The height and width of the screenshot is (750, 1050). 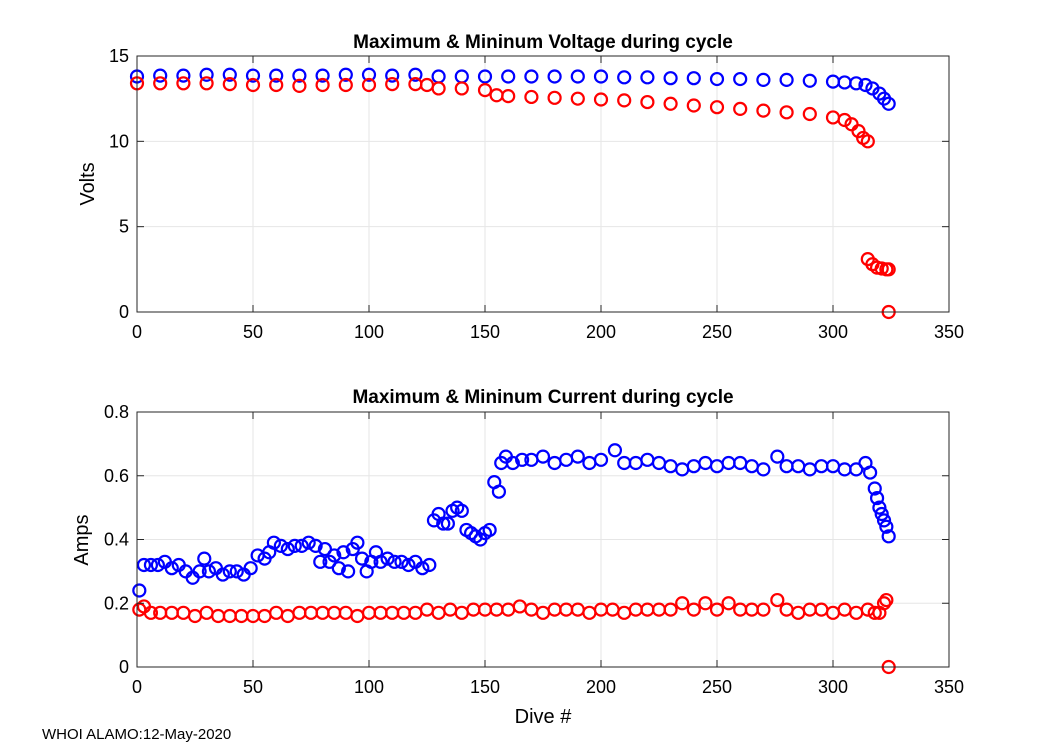 What do you see at coordinates (542, 397) in the screenshot?
I see `current-chart-title: Maximum & Mininum Current during cycle` at bounding box center [542, 397].